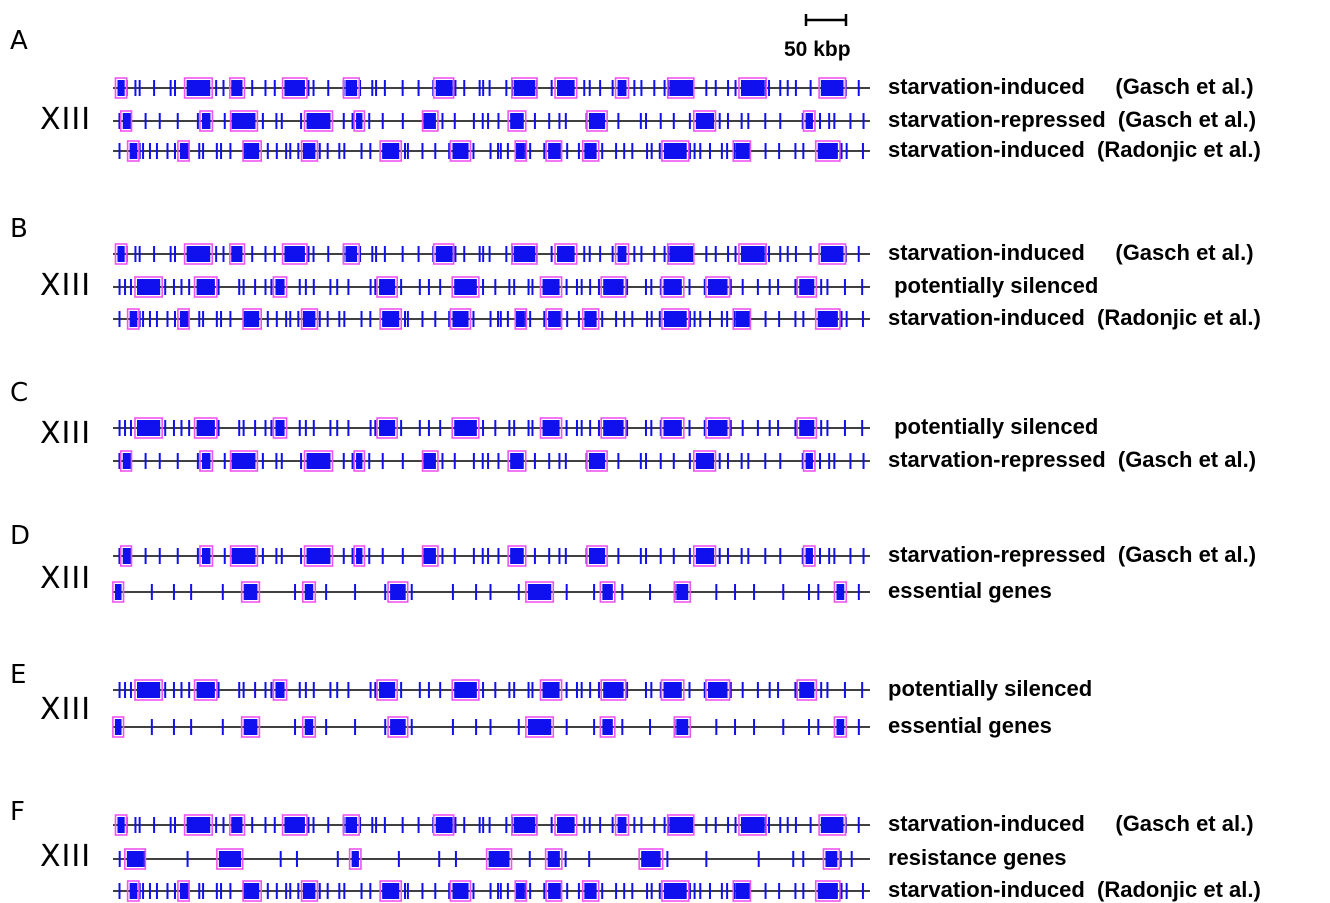 The image size is (1330, 903). Describe the element at coordinates (1074, 149) in the screenshot. I see `track-label: starvation-induced (Radonjic et al.)` at that location.